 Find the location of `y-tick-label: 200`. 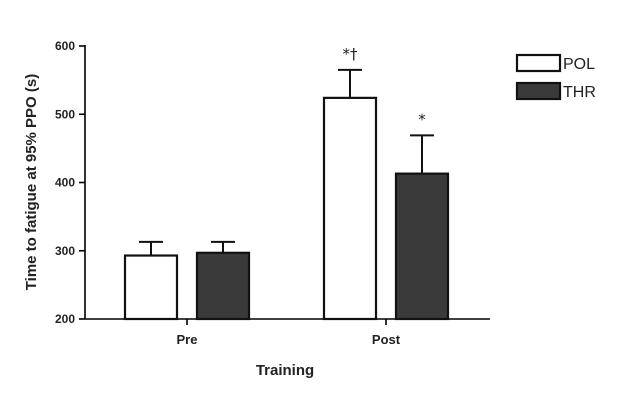

y-tick-label: 200 is located at coordinates (65, 319).